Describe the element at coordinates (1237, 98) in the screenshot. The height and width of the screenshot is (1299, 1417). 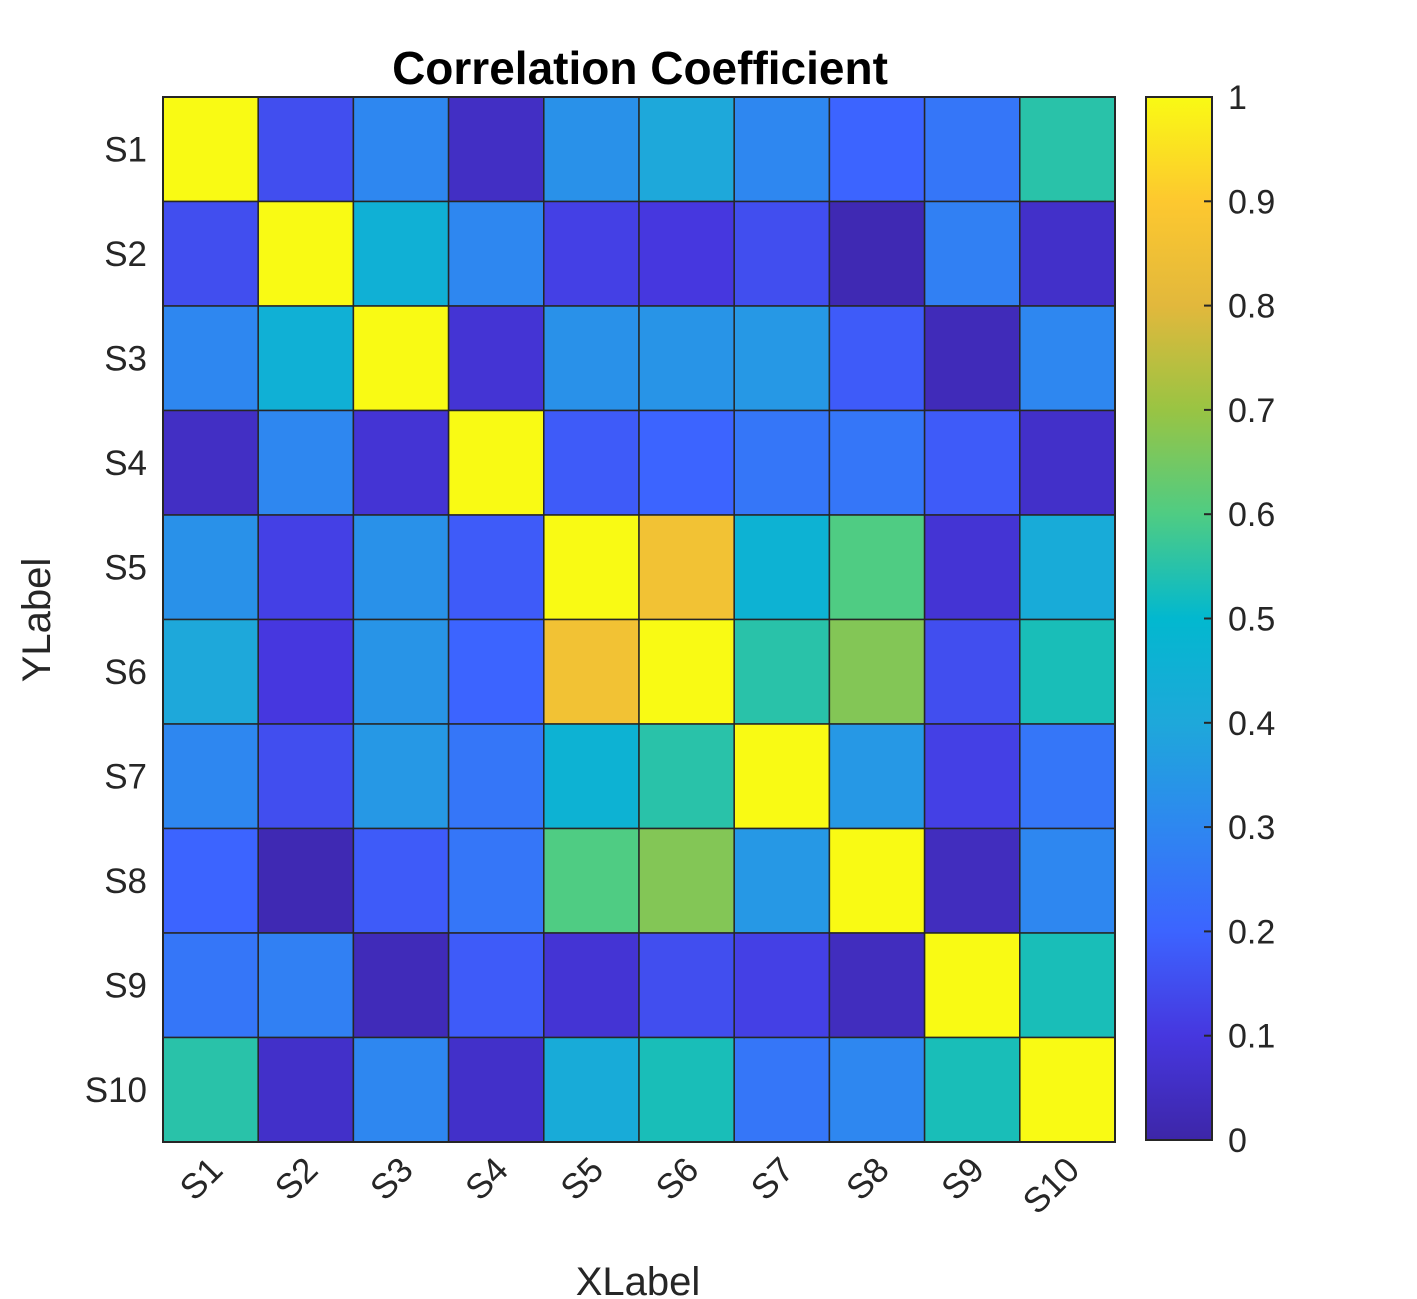
I see `colorbar-tick-label: 1` at that location.